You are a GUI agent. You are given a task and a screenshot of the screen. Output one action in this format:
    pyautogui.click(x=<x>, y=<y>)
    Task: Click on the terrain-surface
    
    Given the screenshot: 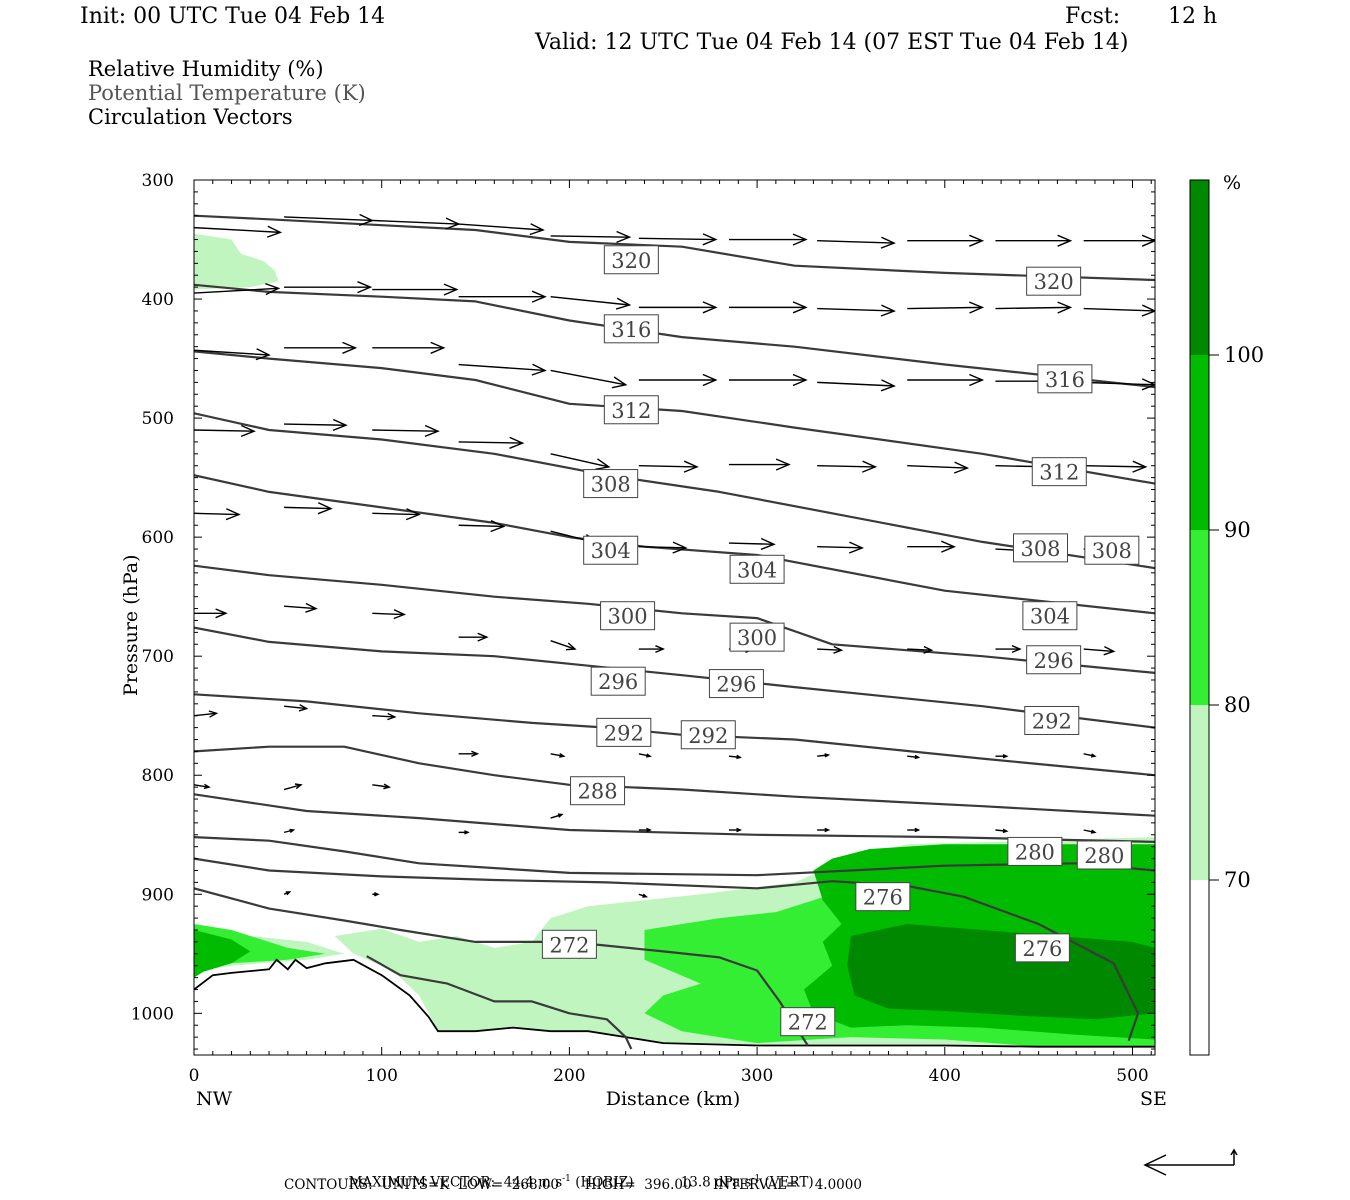 What is the action you would take?
    pyautogui.click(x=674, y=1006)
    